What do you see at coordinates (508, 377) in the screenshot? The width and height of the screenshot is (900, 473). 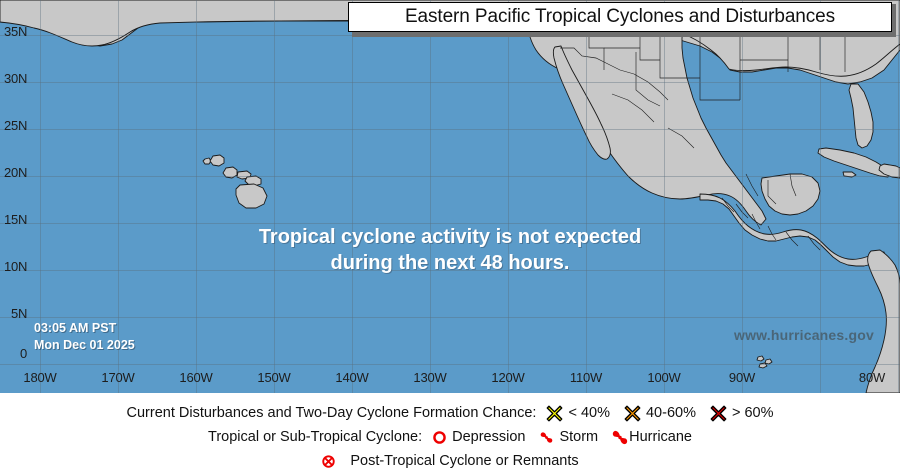 I see `lon-label-120w: 120W` at bounding box center [508, 377].